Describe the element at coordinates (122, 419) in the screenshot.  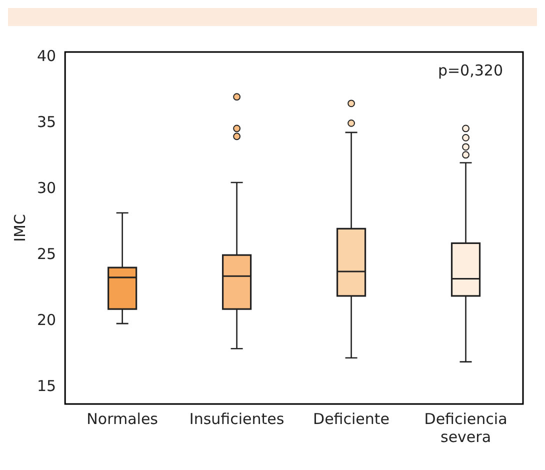
I see `x-tick-label: Normales` at that location.